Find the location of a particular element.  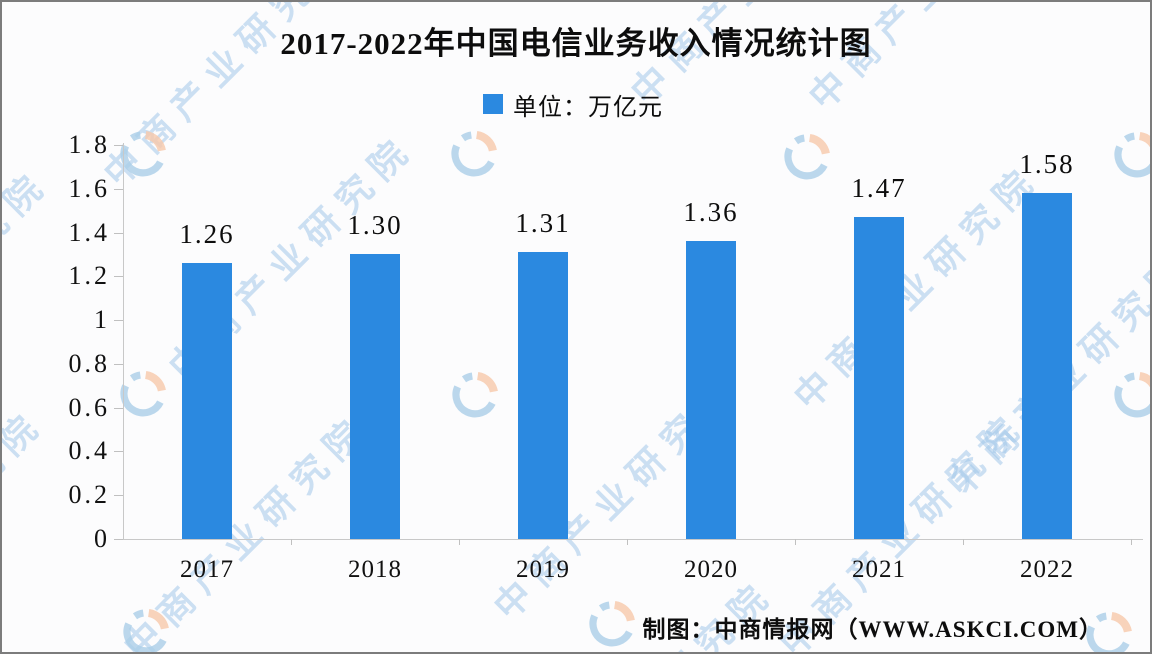

y-tick-label: 1.6 is located at coordinates (89, 188).